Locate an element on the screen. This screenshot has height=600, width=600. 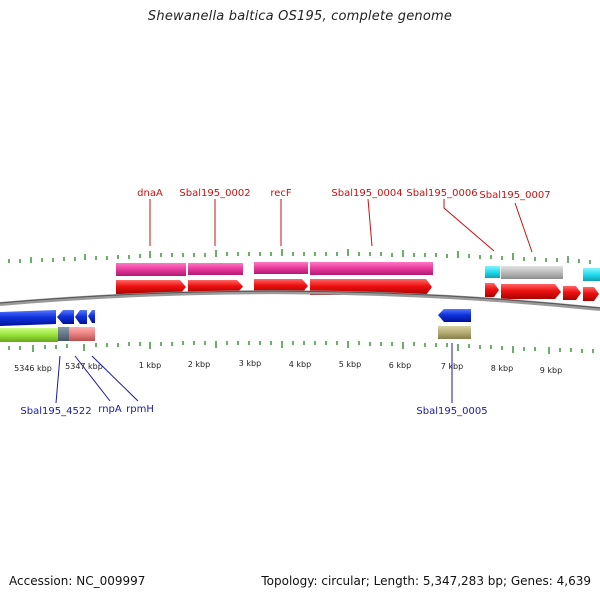
tick-label-3kbp: 3 kbp is located at coordinates (250, 363).